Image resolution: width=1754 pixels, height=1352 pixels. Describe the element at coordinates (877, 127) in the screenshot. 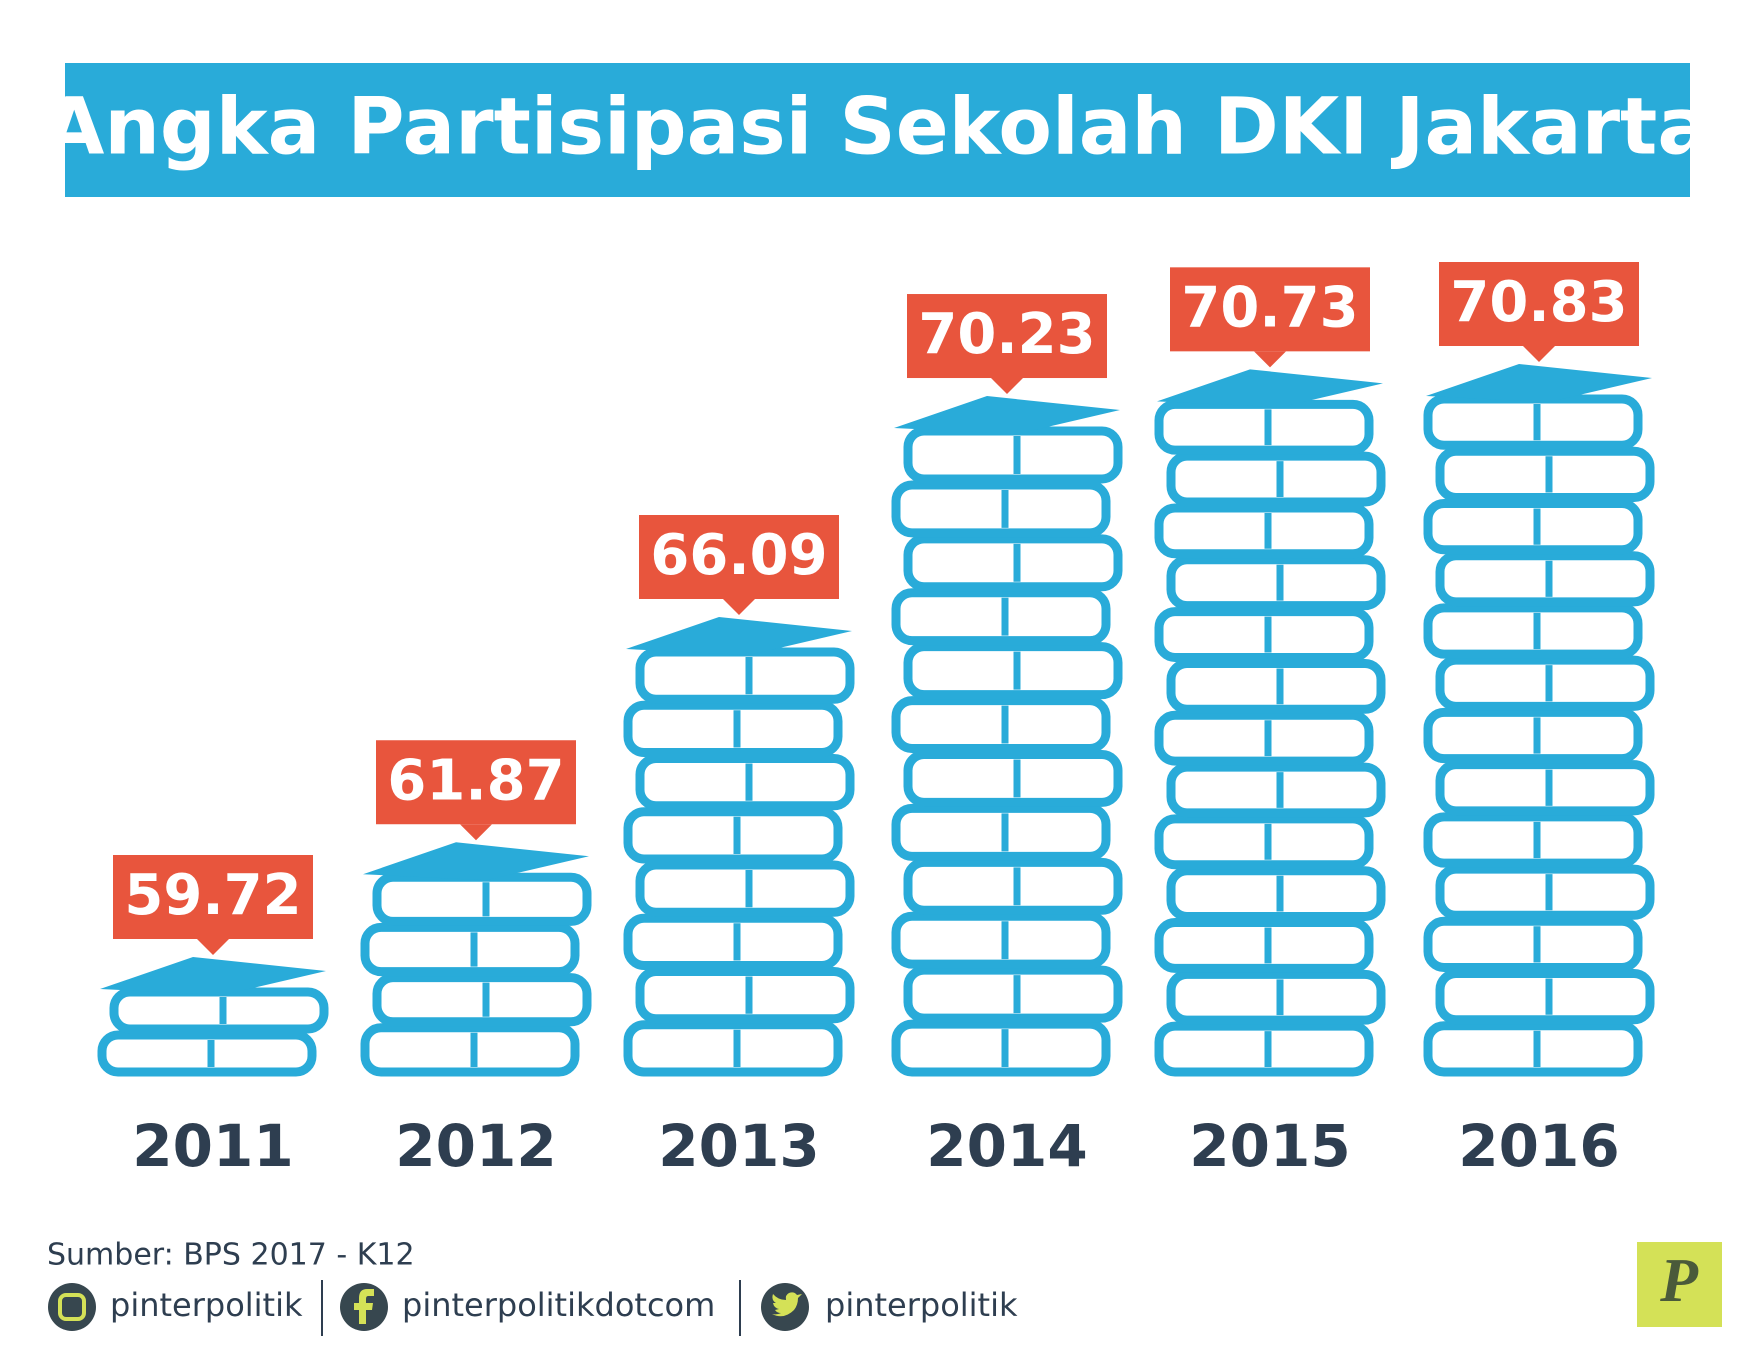

I see `chart-title: Angka Partisipasi Sekolah DKI Jakarta` at that location.